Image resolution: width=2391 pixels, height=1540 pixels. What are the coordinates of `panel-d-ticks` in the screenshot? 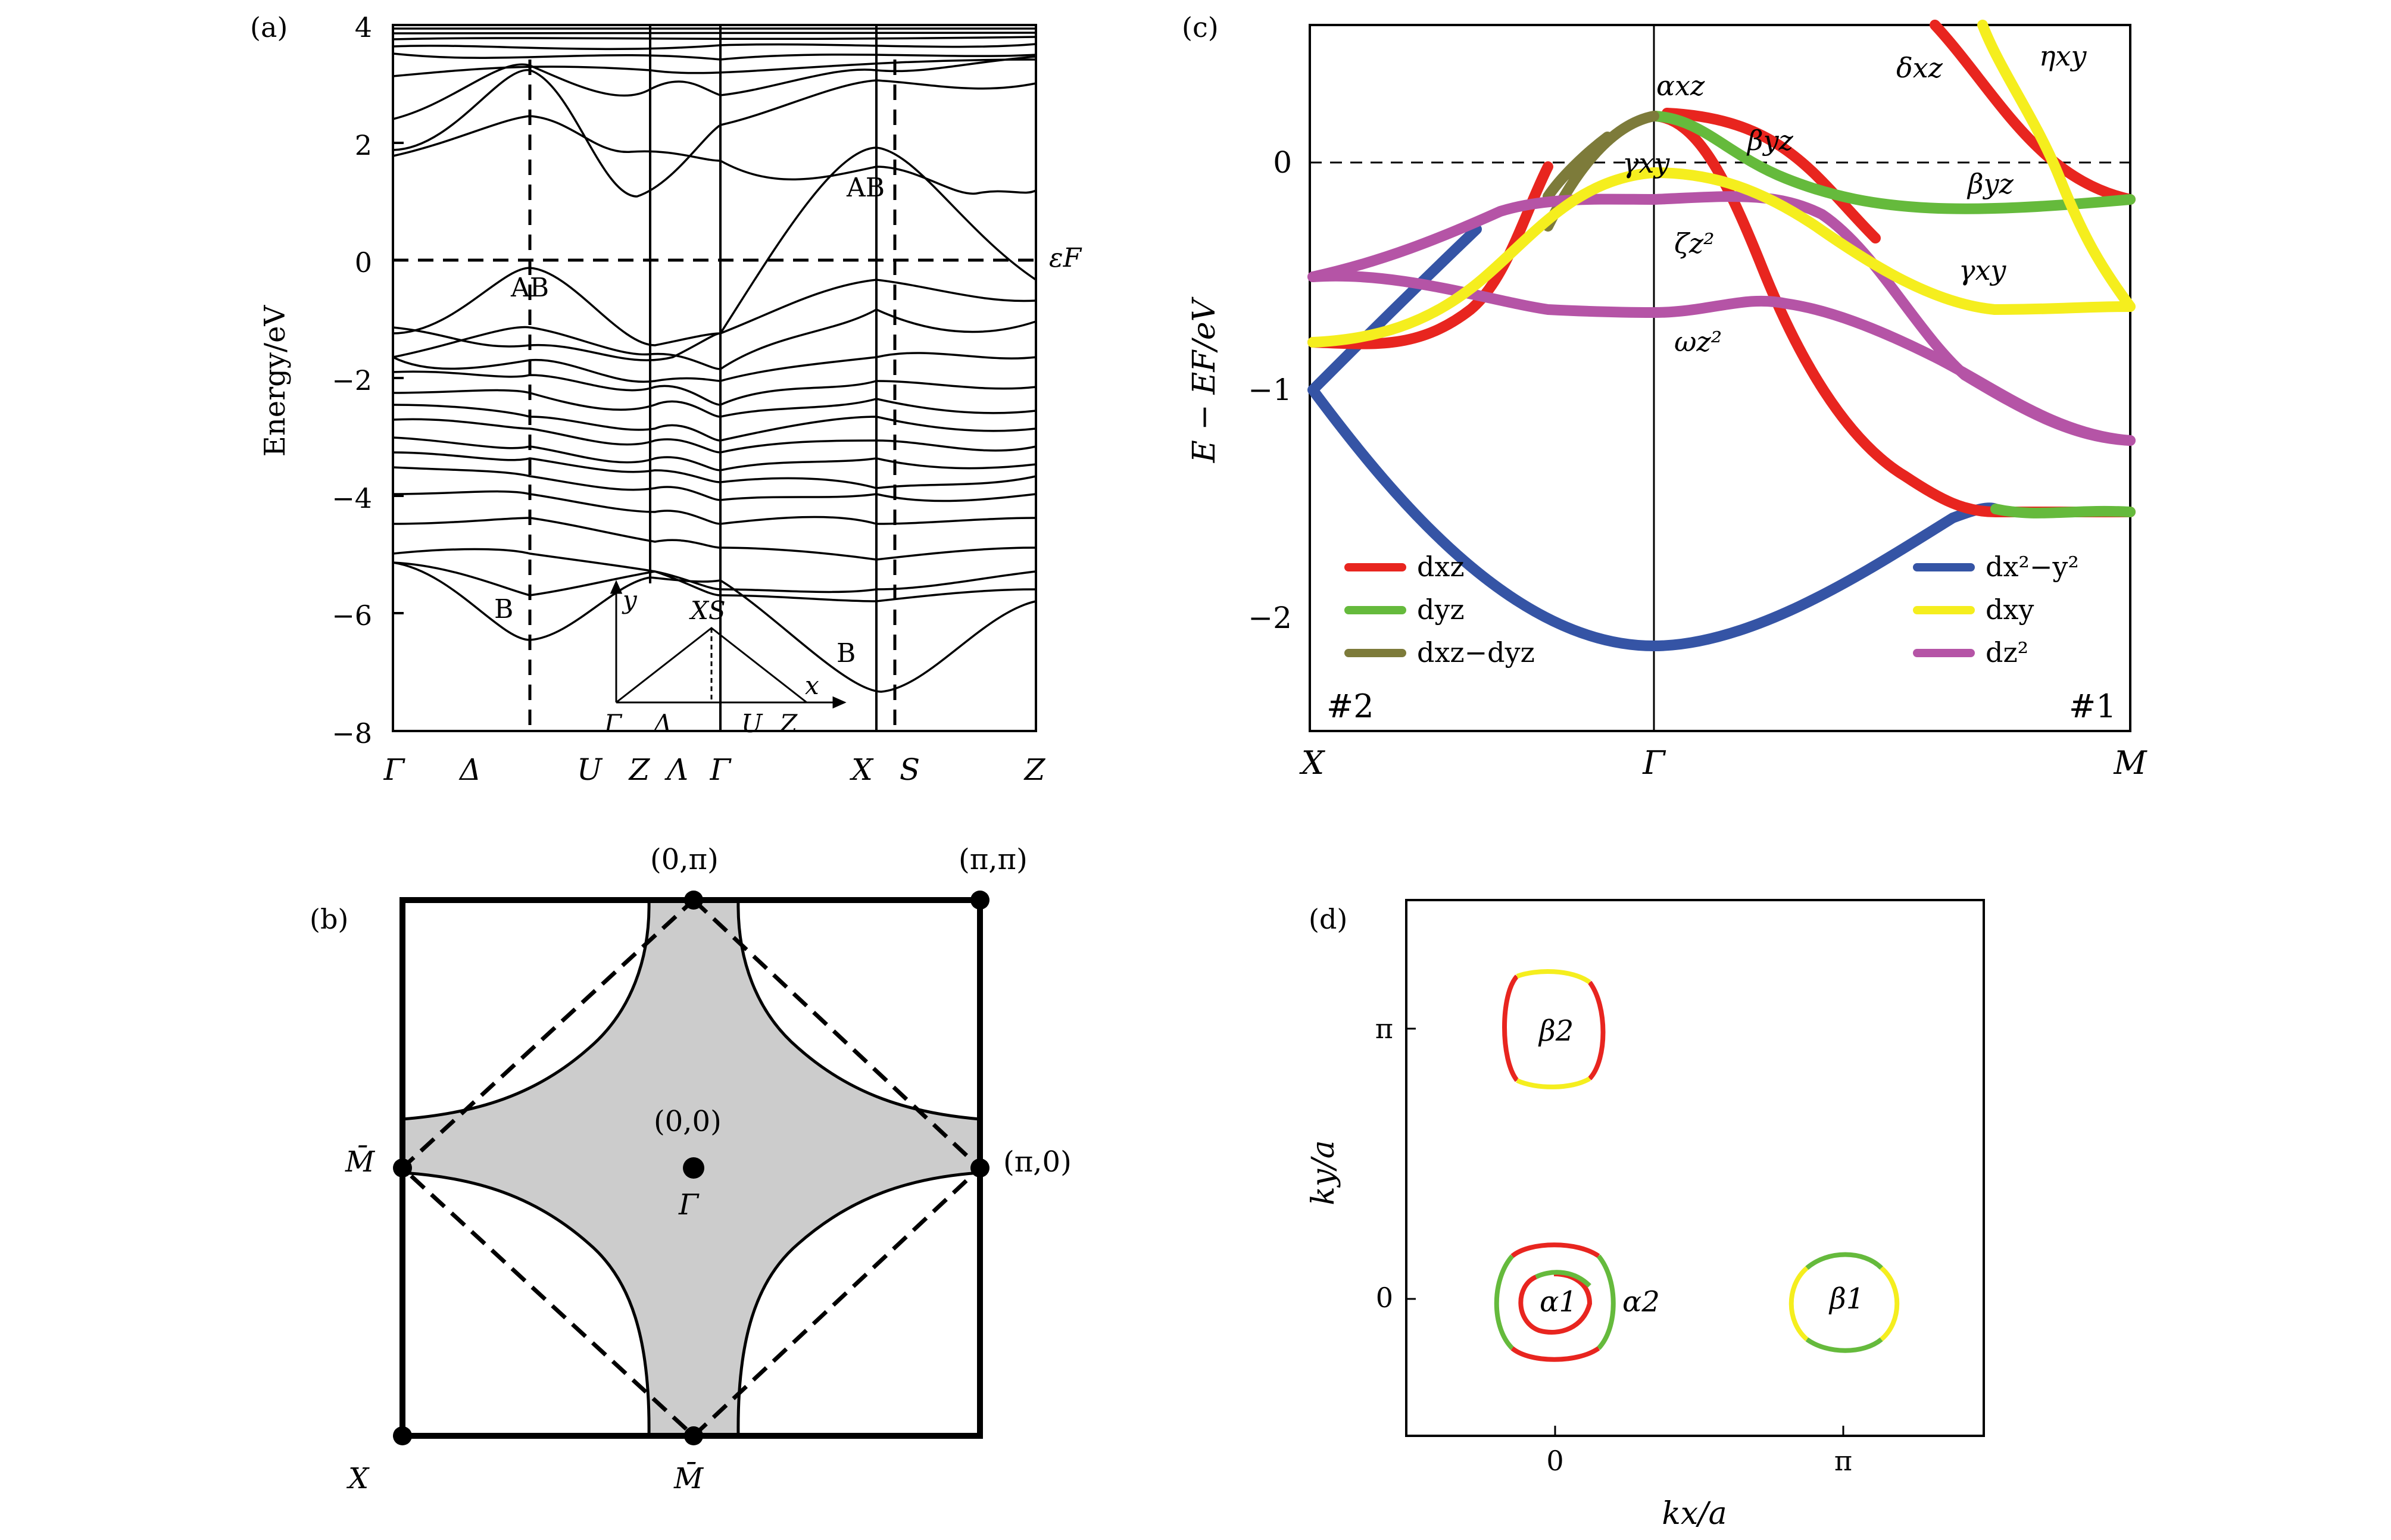 It's located at (1625, 1231).